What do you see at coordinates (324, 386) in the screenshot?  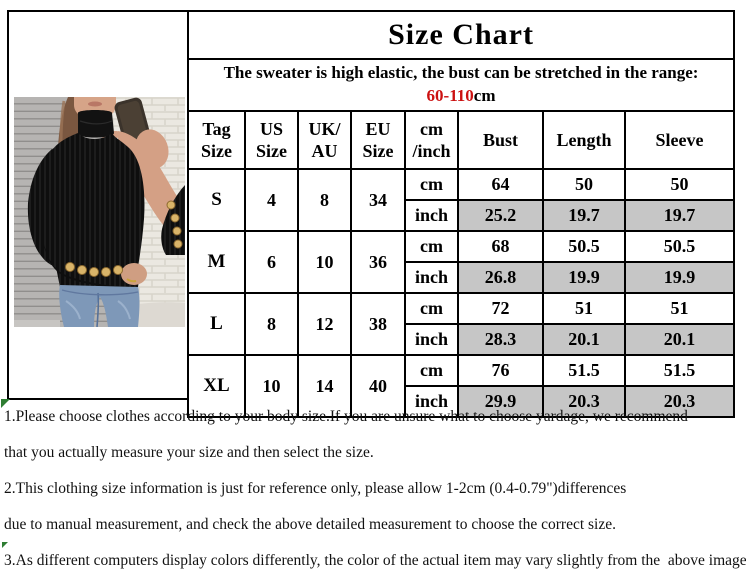 I see `uk-au-value: 14` at bounding box center [324, 386].